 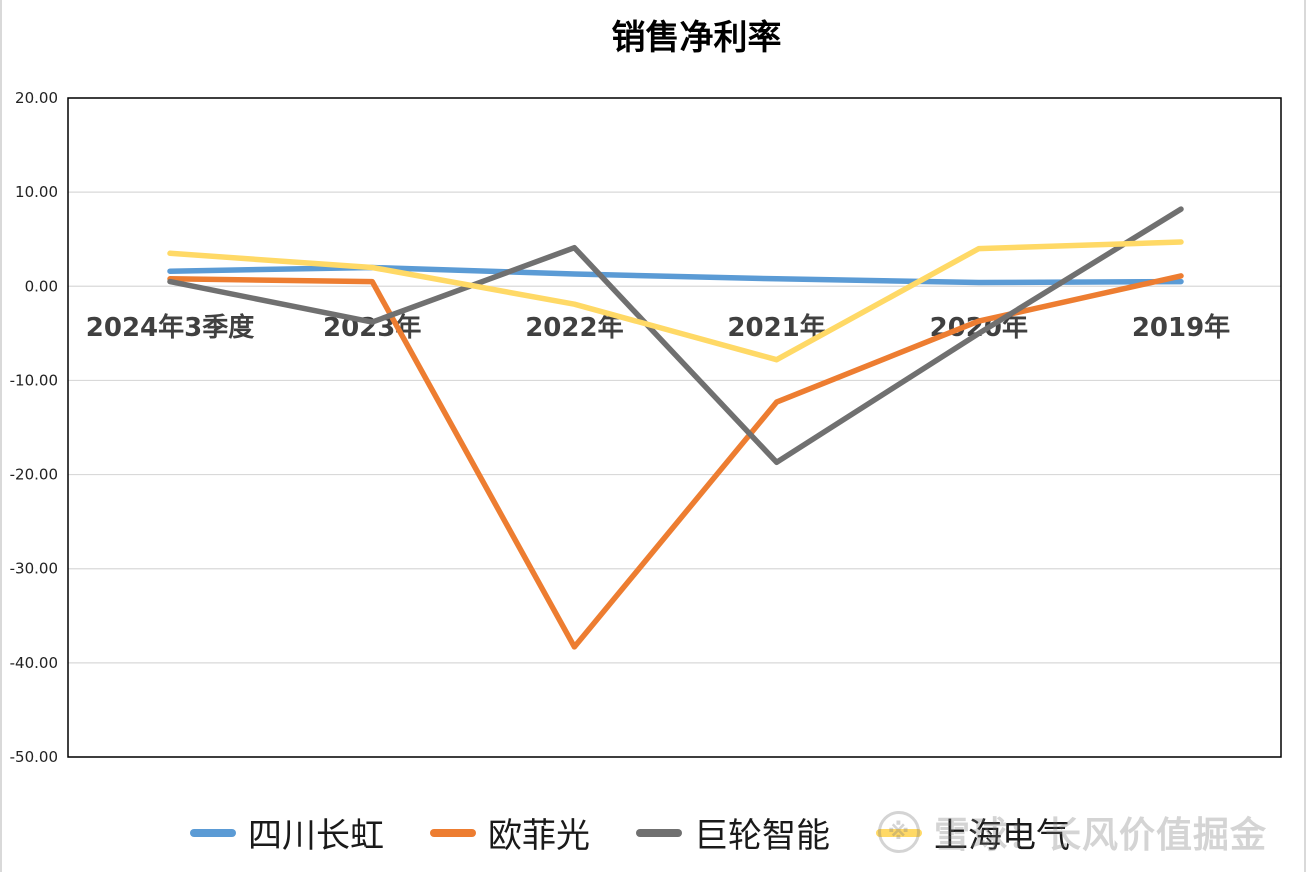 What do you see at coordinates (36, 192) in the screenshot?
I see `y-tick-label: 10.00` at bounding box center [36, 192].